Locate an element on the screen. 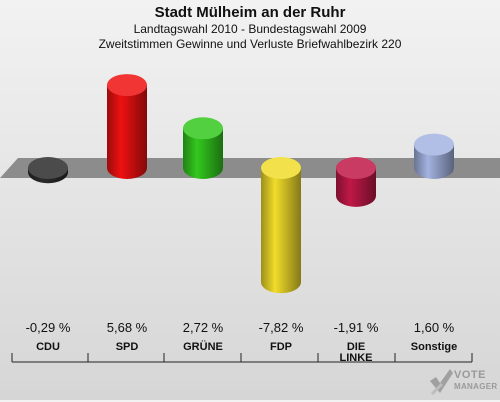  bar-die-linke is located at coordinates (356, 182).